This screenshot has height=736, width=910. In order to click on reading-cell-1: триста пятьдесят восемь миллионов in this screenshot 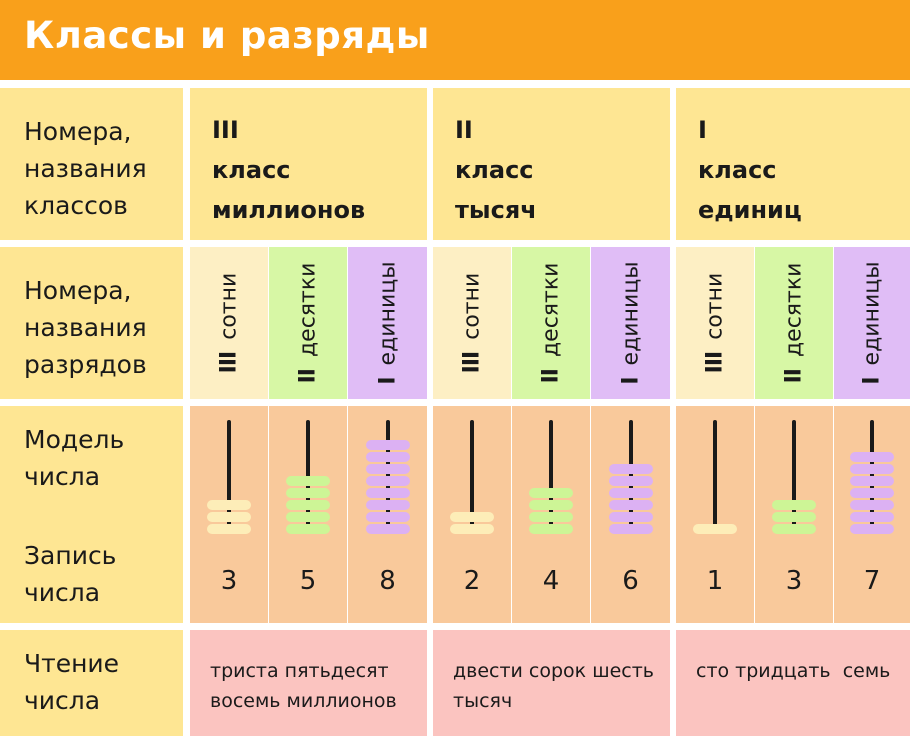, I will do `click(308, 683)`.